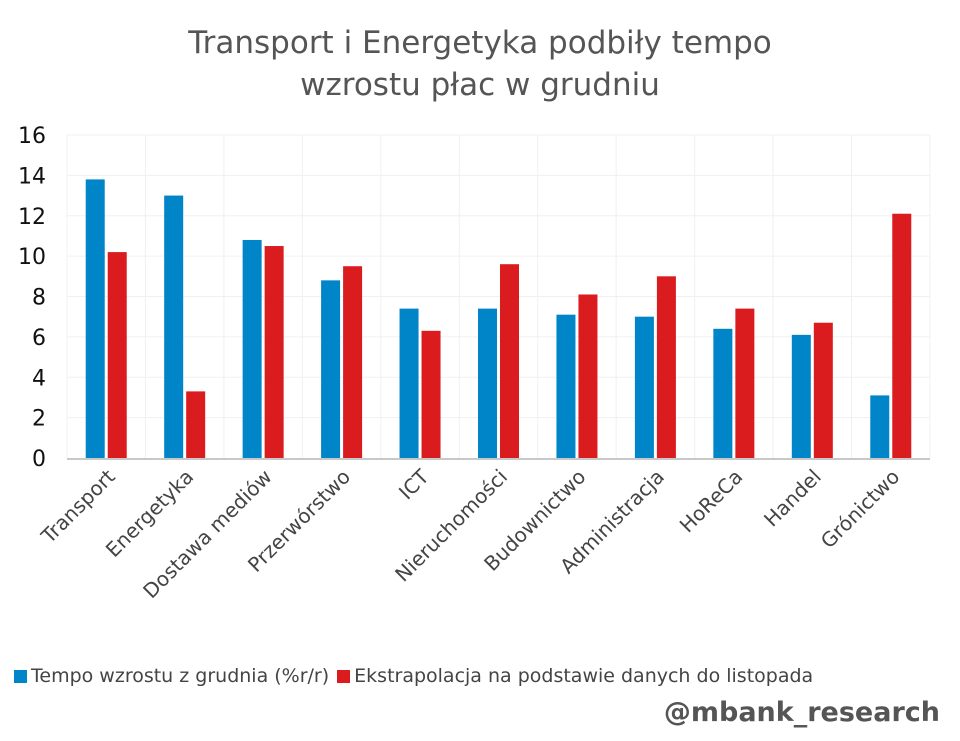 The width and height of the screenshot is (960, 741). Describe the element at coordinates (39, 298) in the screenshot. I see `y-tick-label: 8` at that location.